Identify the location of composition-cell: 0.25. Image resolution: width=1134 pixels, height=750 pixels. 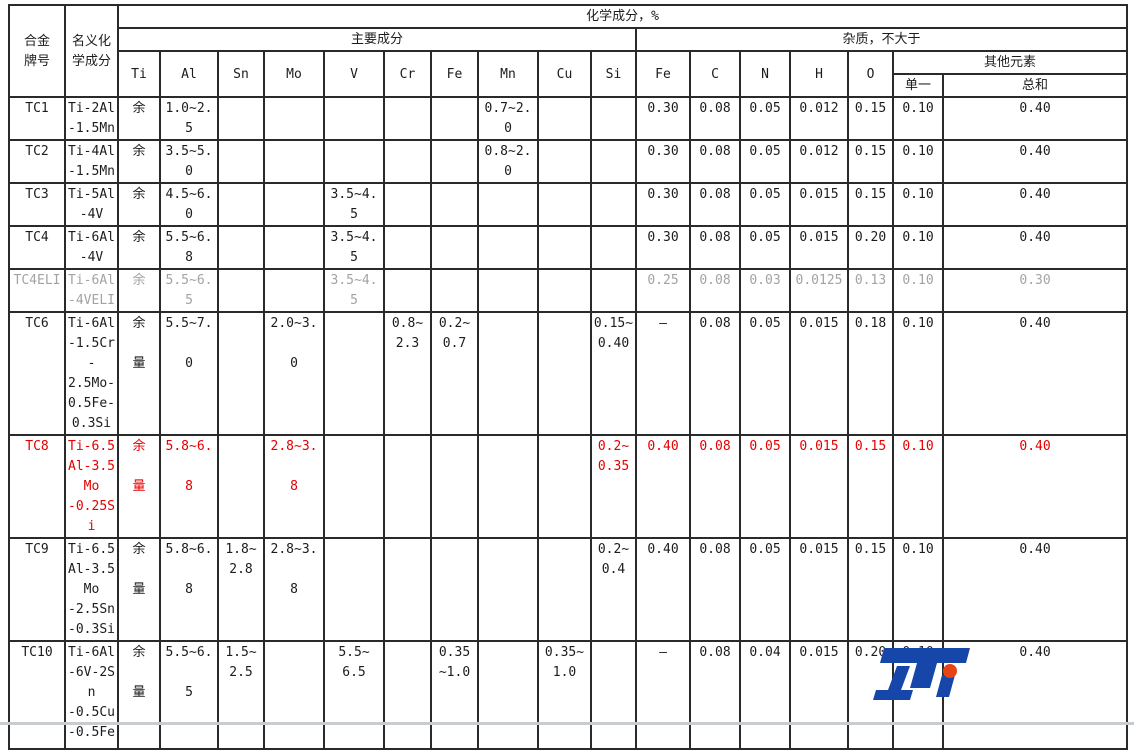
(663, 290).